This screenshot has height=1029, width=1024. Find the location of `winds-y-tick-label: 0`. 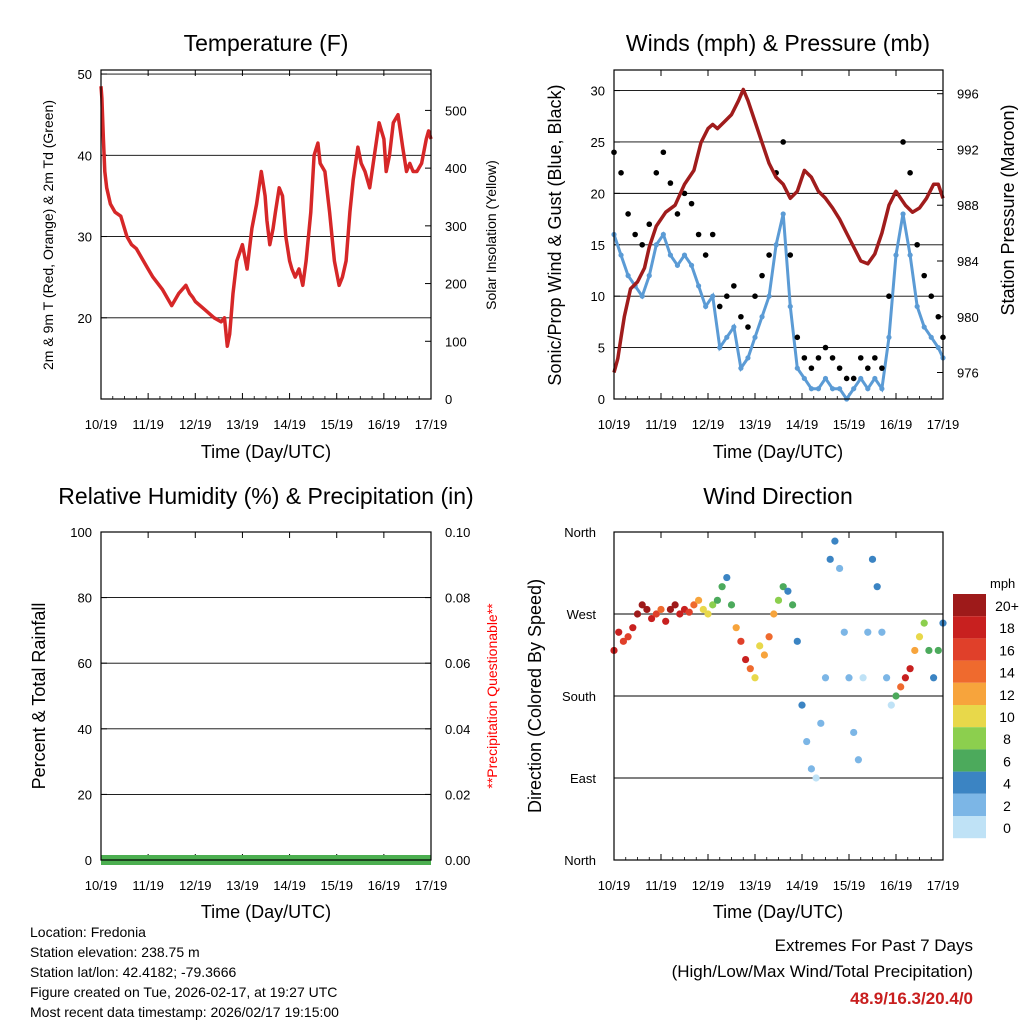

winds-y-tick-label: 0 is located at coordinates (601, 399).